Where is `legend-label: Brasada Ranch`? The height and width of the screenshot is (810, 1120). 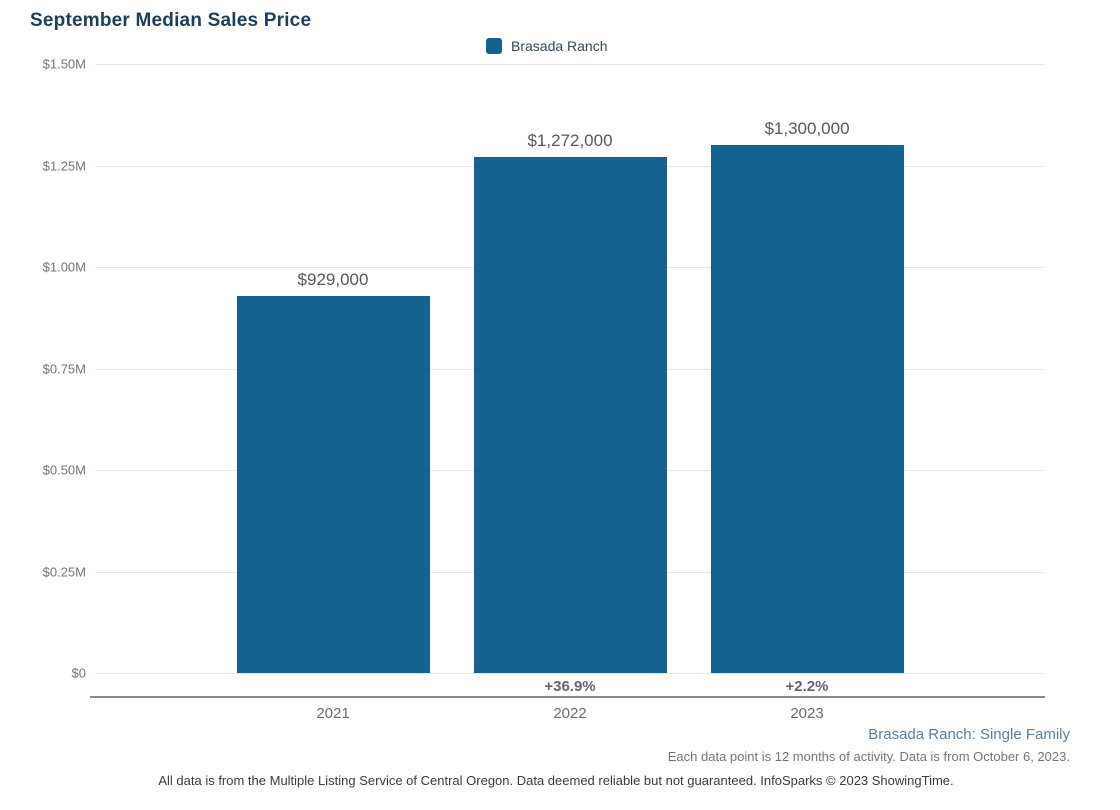 legend-label: Brasada Ranch is located at coordinates (559, 46).